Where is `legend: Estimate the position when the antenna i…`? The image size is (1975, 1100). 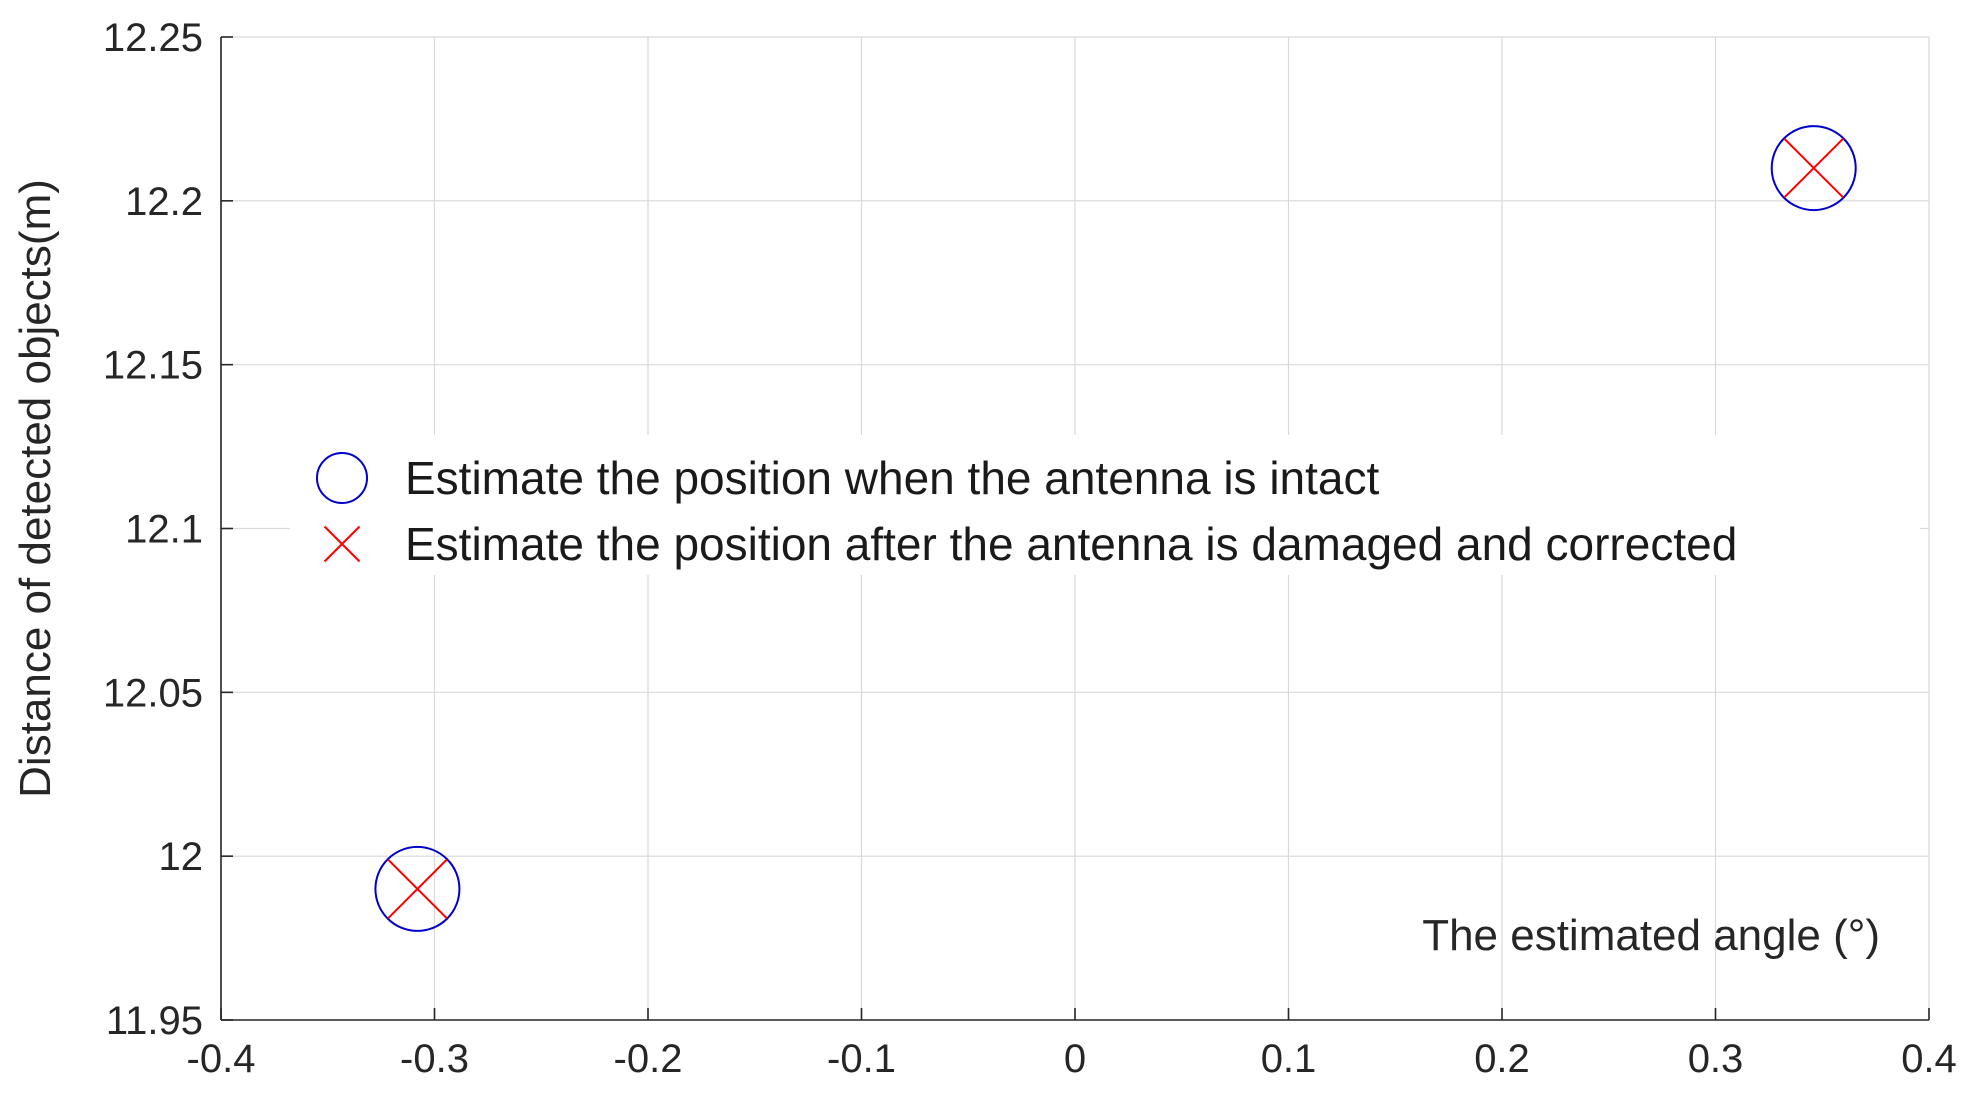 legend: Estimate the position when the antenna i… is located at coordinates (1105, 505).